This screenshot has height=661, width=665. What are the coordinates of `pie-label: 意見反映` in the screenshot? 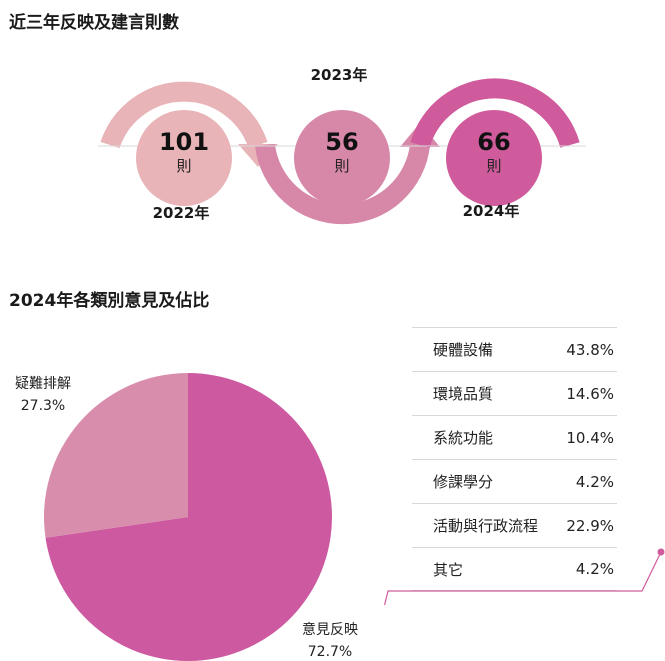 It's located at (330, 629).